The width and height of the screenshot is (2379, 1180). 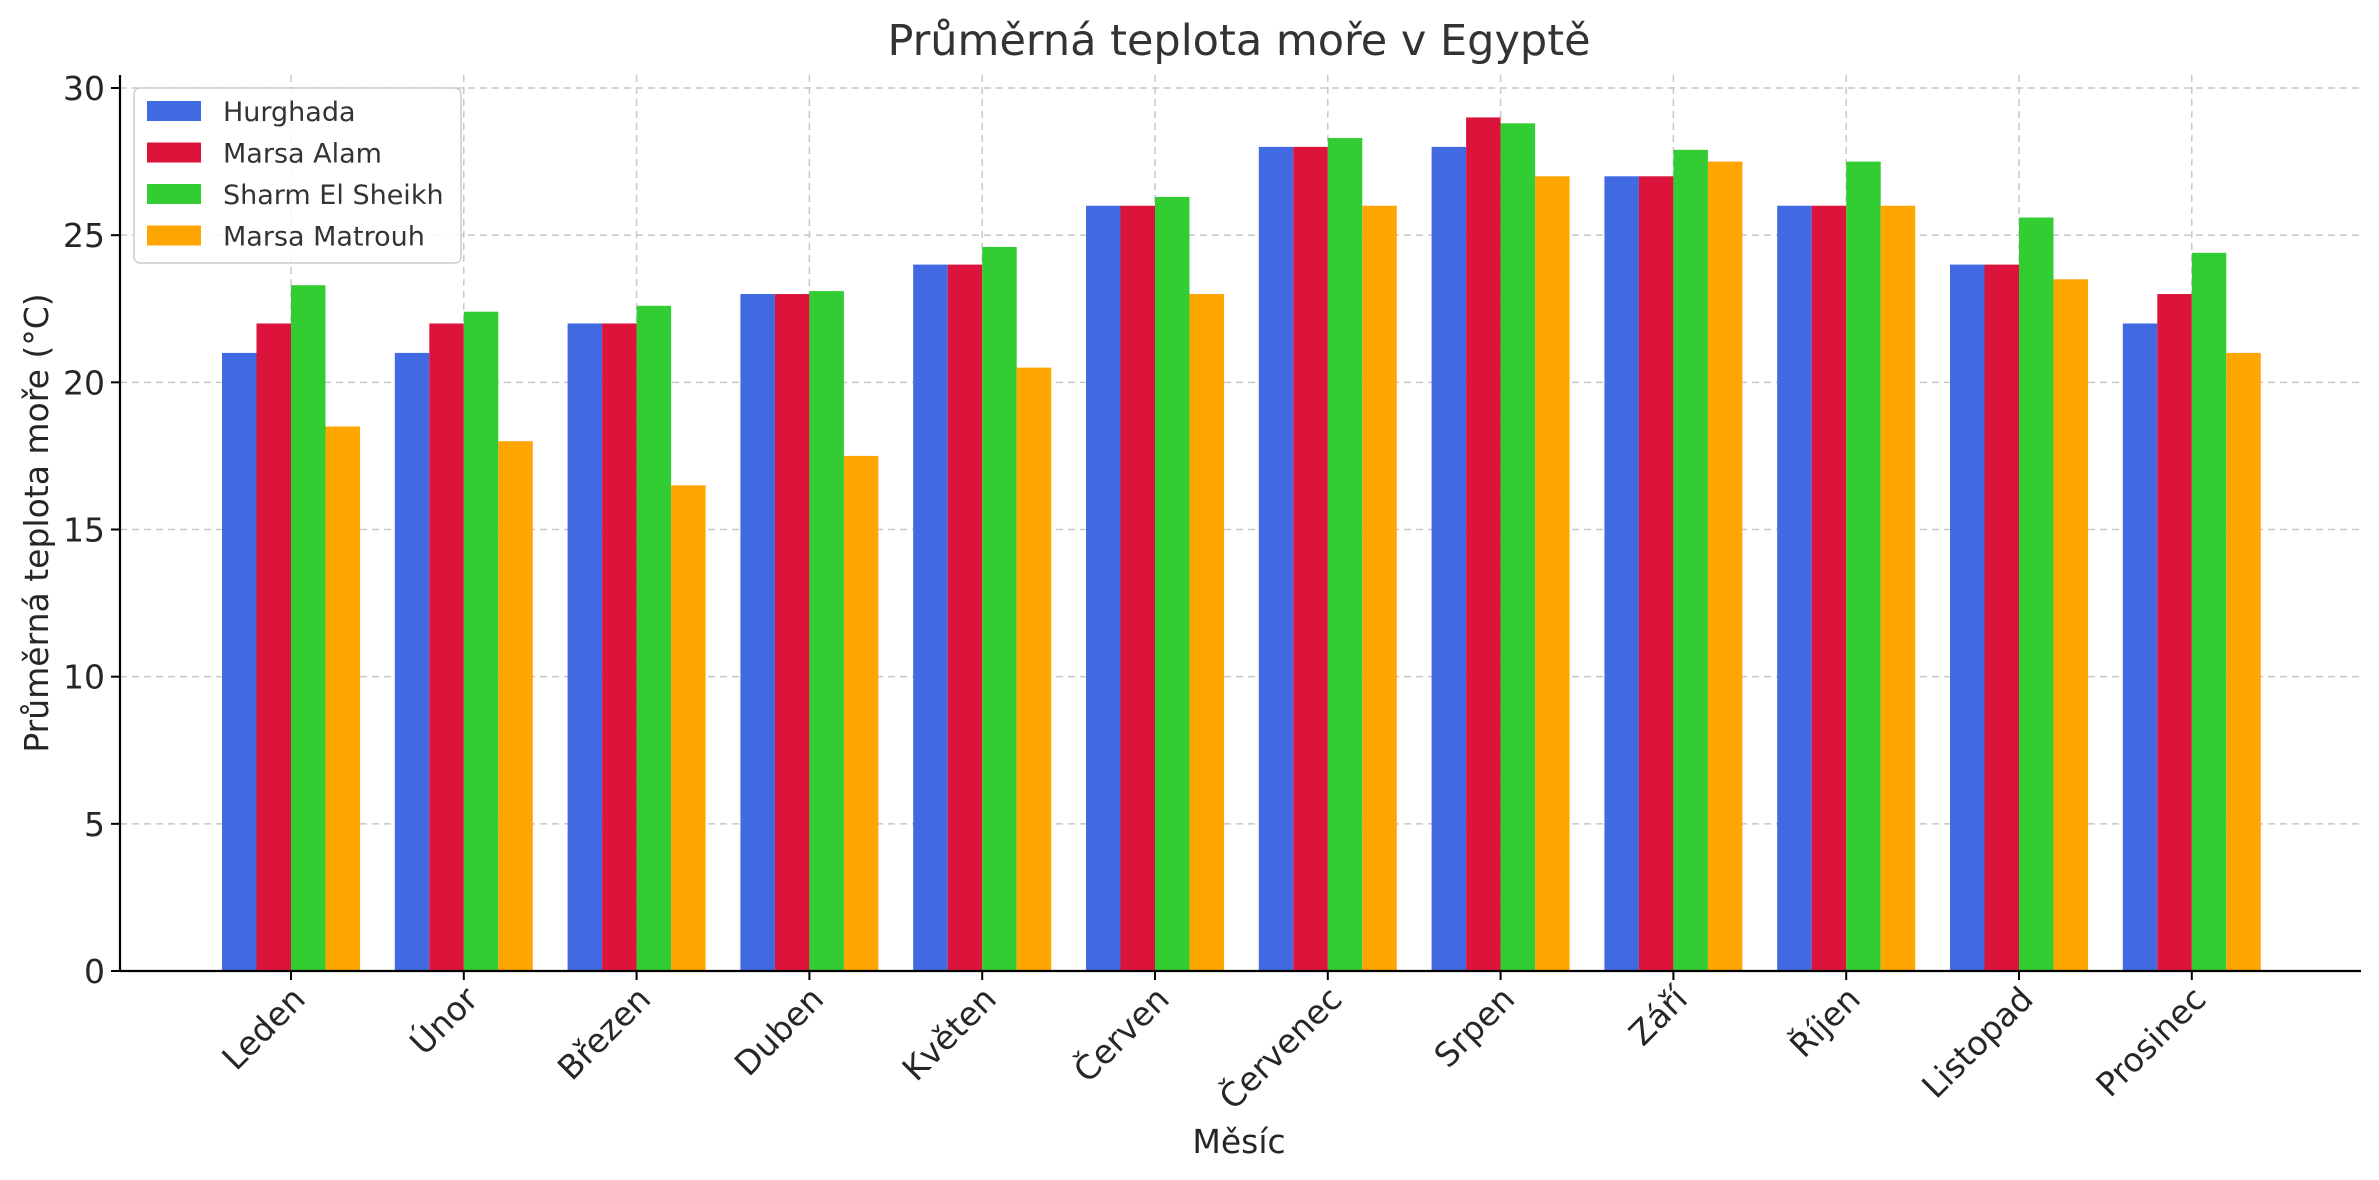 I want to click on x-tick-label: Prosinec, so click(x=2150, y=1041).